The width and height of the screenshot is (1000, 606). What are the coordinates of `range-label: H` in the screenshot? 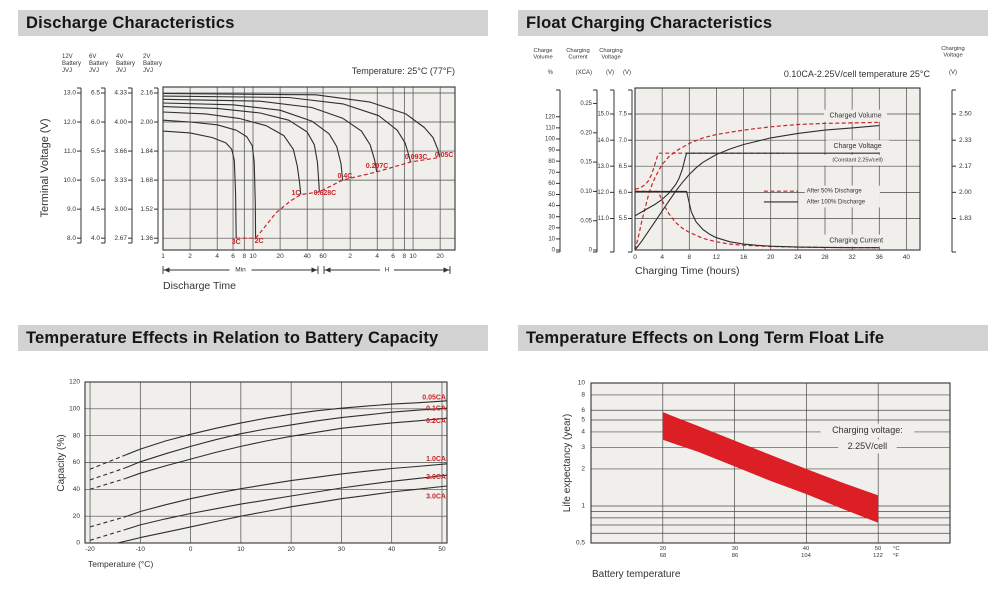 It's located at (387, 270).